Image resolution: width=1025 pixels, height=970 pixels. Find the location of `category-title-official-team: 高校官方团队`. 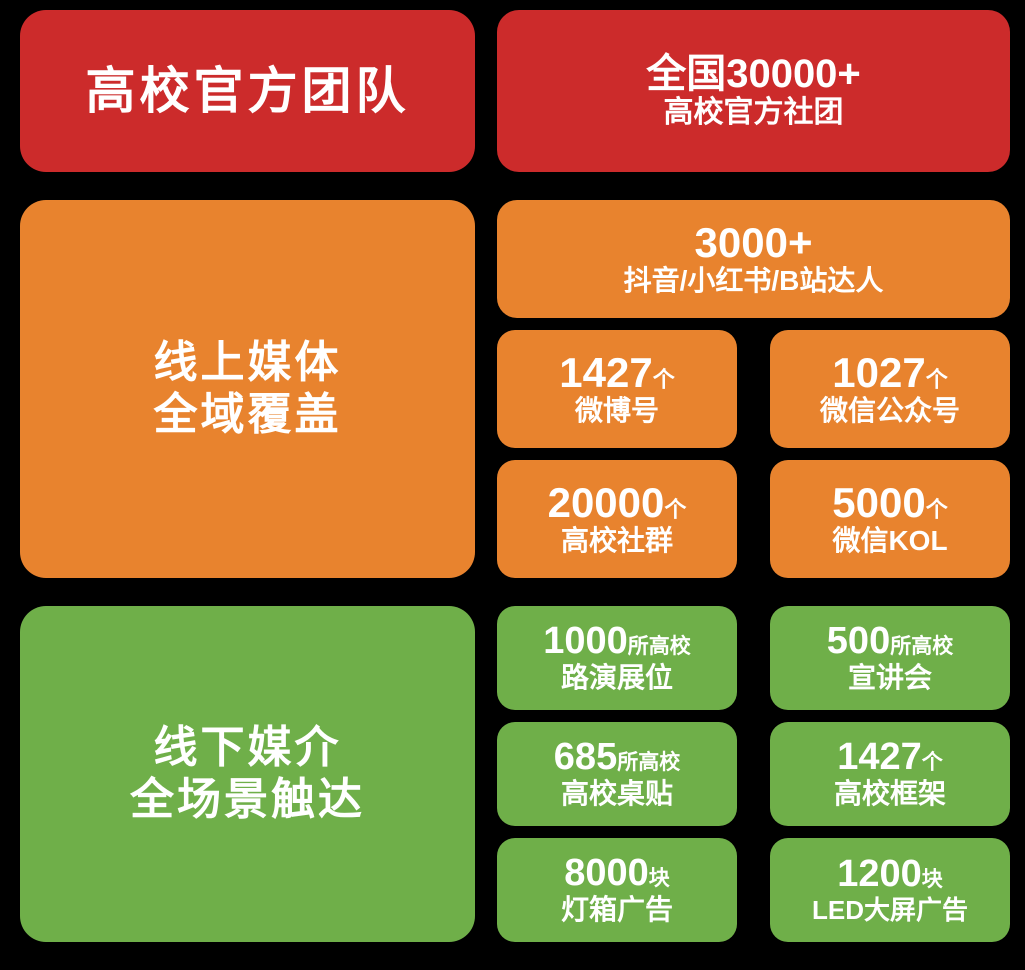

category-title-official-team: 高校官方团队 is located at coordinates (247, 90).